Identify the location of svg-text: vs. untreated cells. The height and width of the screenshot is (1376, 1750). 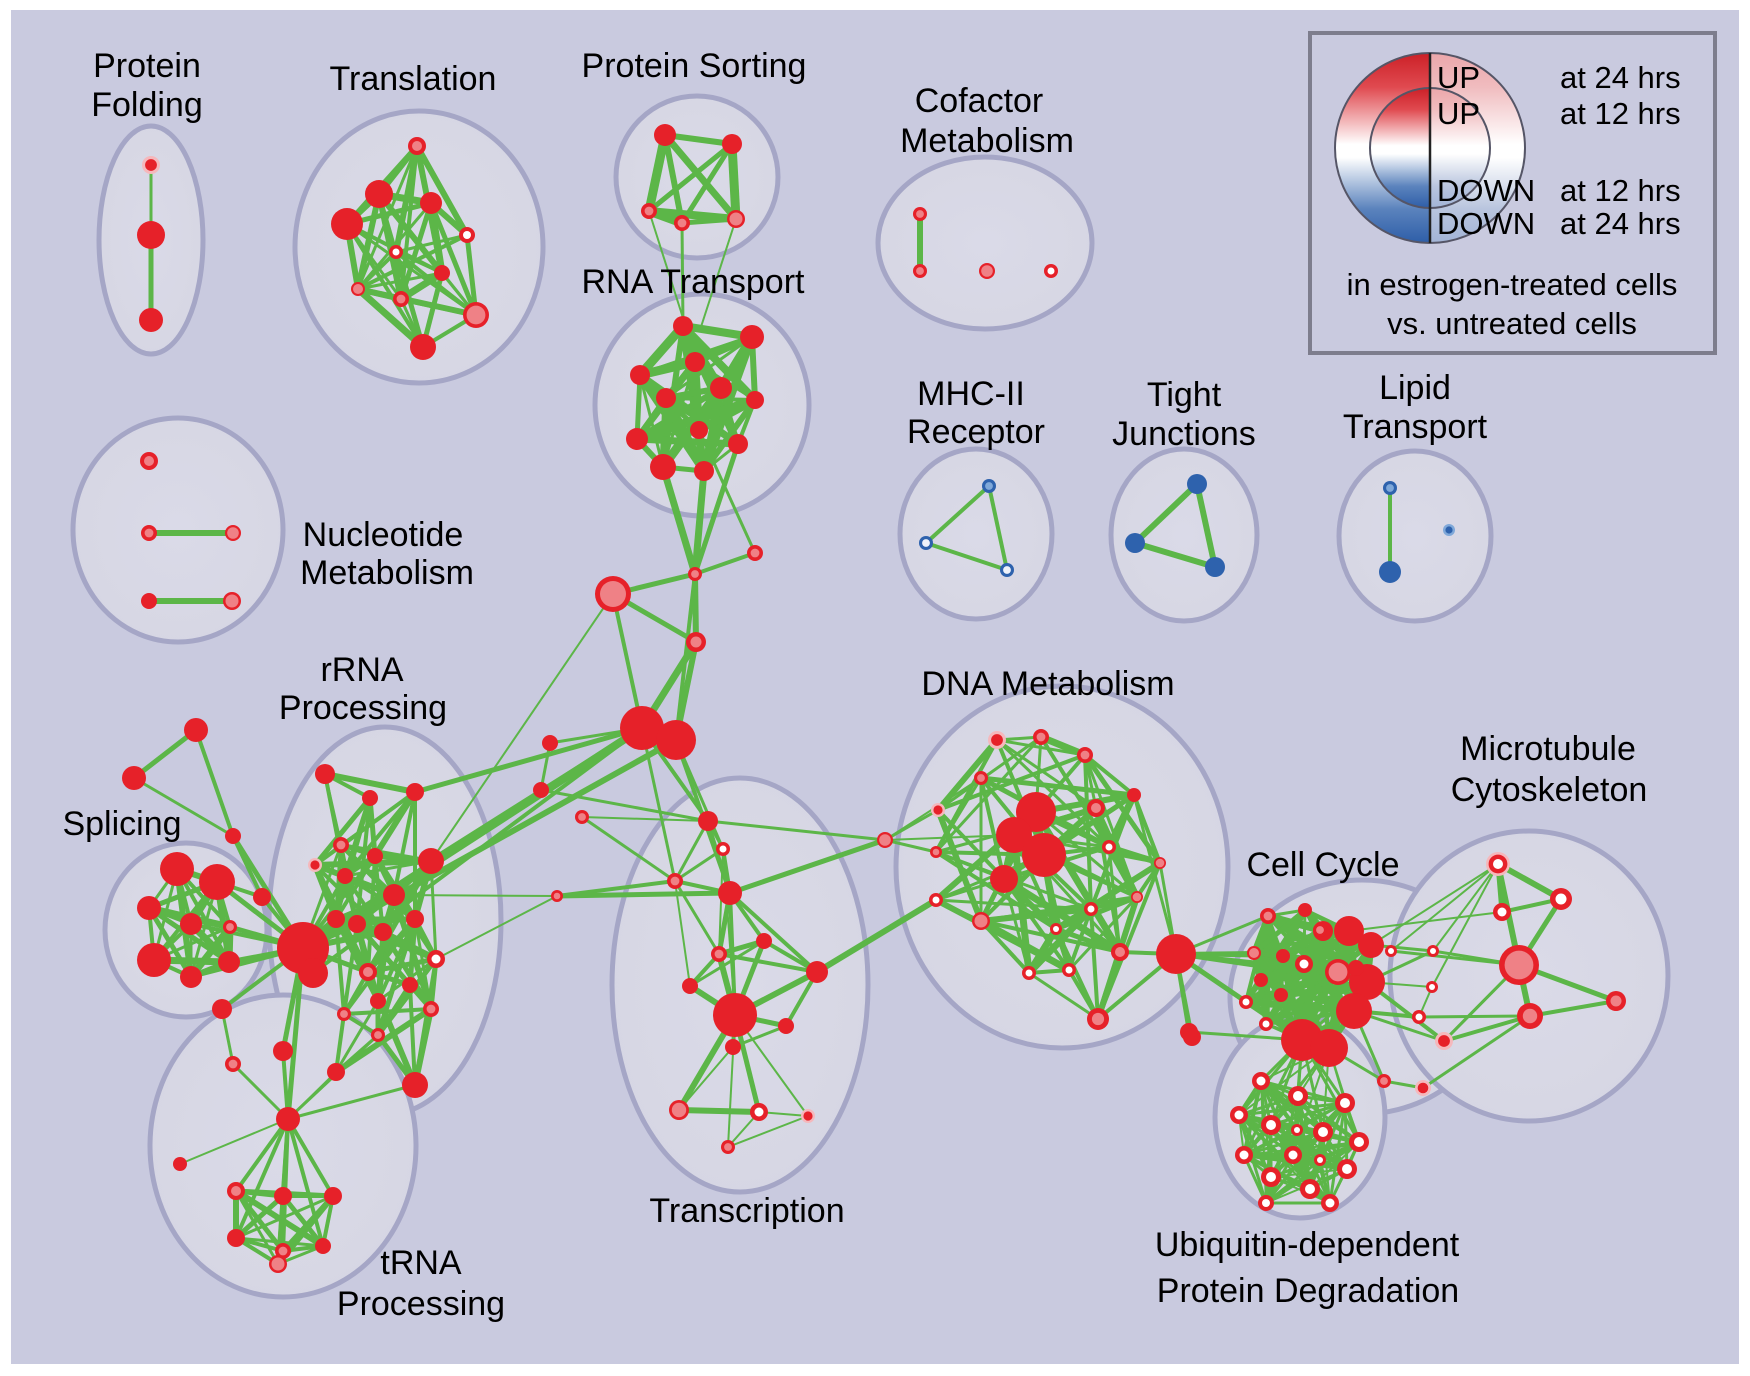
(1512, 323).